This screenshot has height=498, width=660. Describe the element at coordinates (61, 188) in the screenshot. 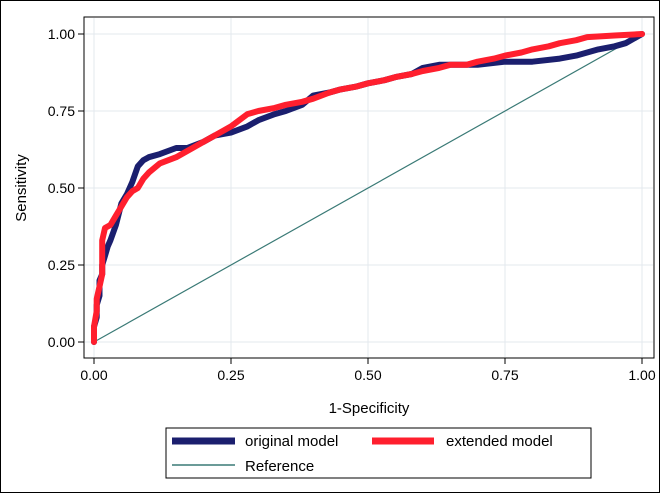

I see `y-tick-label-2: 0.50` at that location.